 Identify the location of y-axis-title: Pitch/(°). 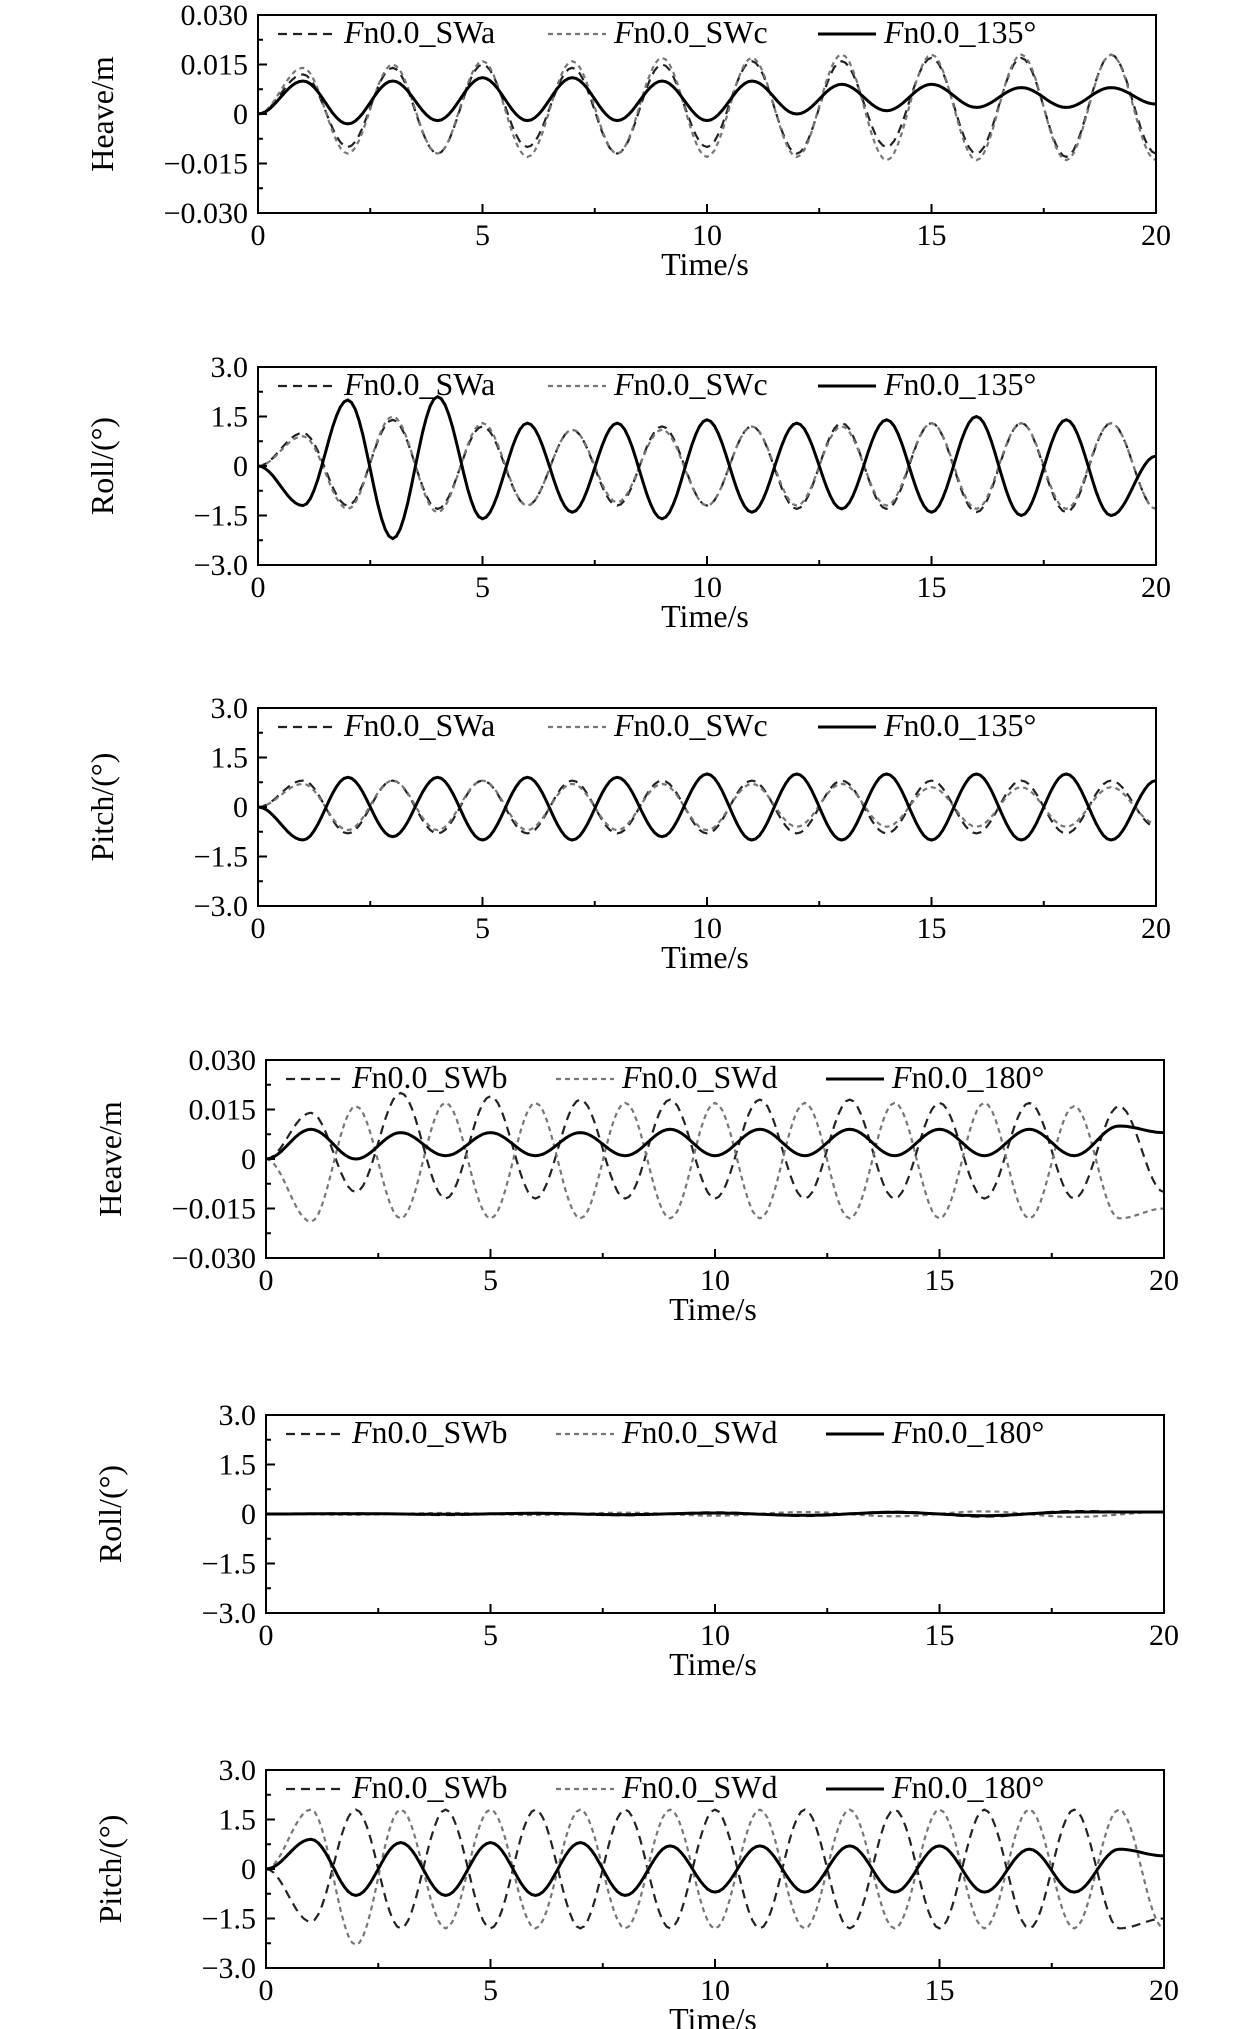
(102, 807).